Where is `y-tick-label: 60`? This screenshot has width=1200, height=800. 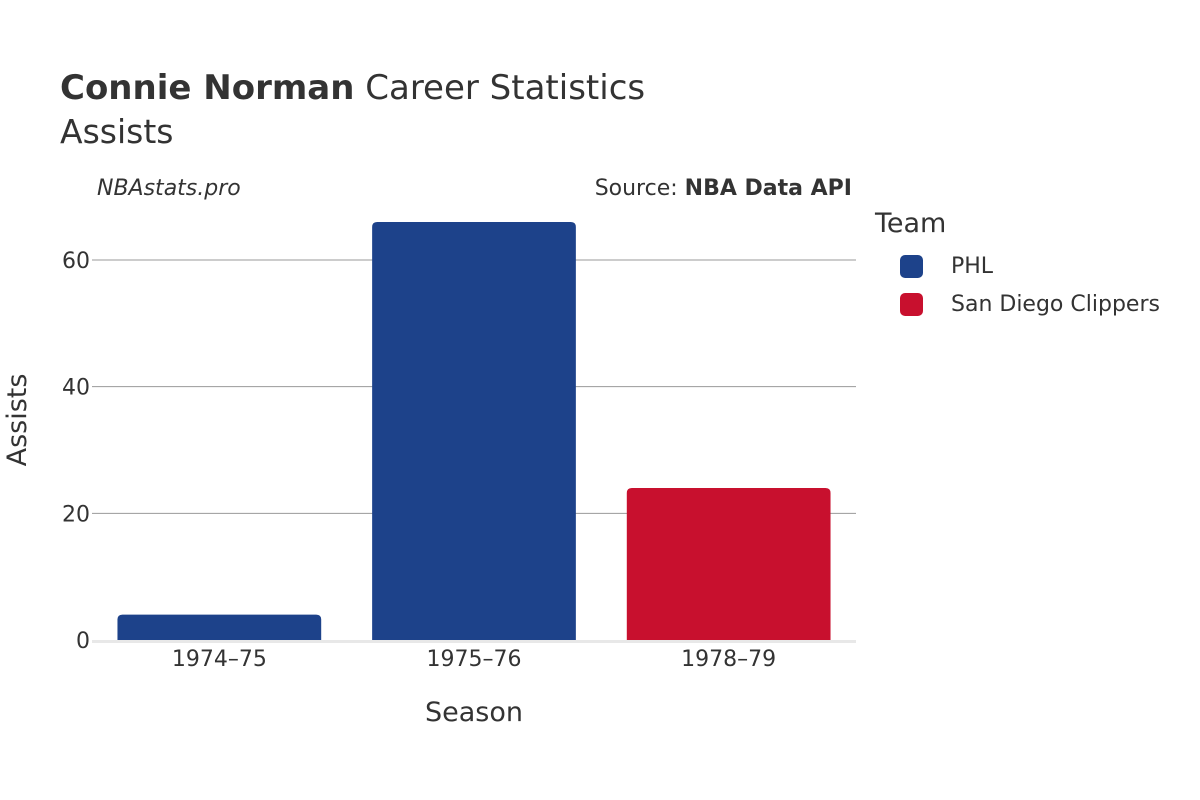 y-tick-label: 60 is located at coordinates (76, 261).